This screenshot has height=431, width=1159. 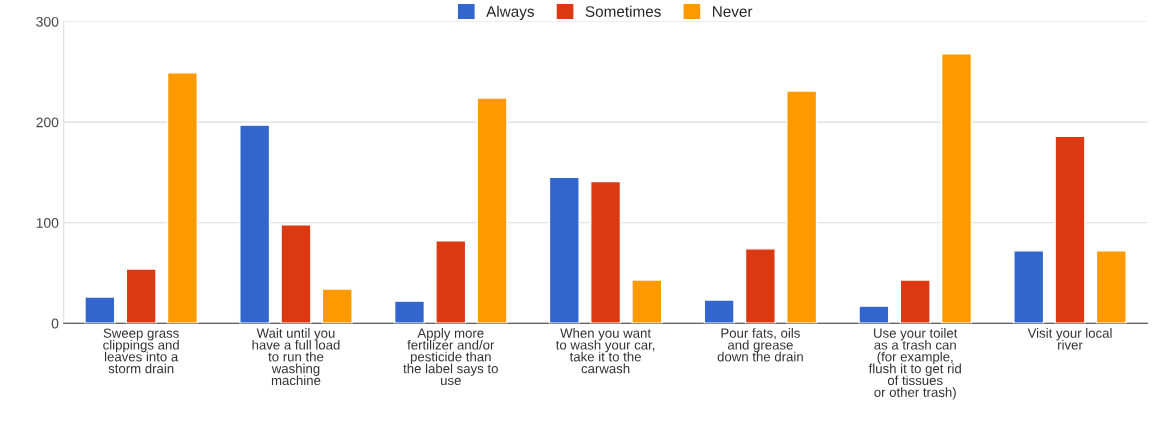 I want to click on x-tick-label: Pour fats, oils and grease down the drain, so click(x=760, y=345).